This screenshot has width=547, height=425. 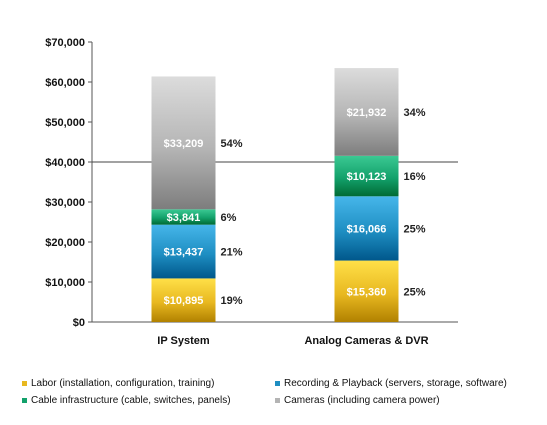 What do you see at coordinates (65, 203) in the screenshot?
I see `y-tick-label: $30,000` at bounding box center [65, 203].